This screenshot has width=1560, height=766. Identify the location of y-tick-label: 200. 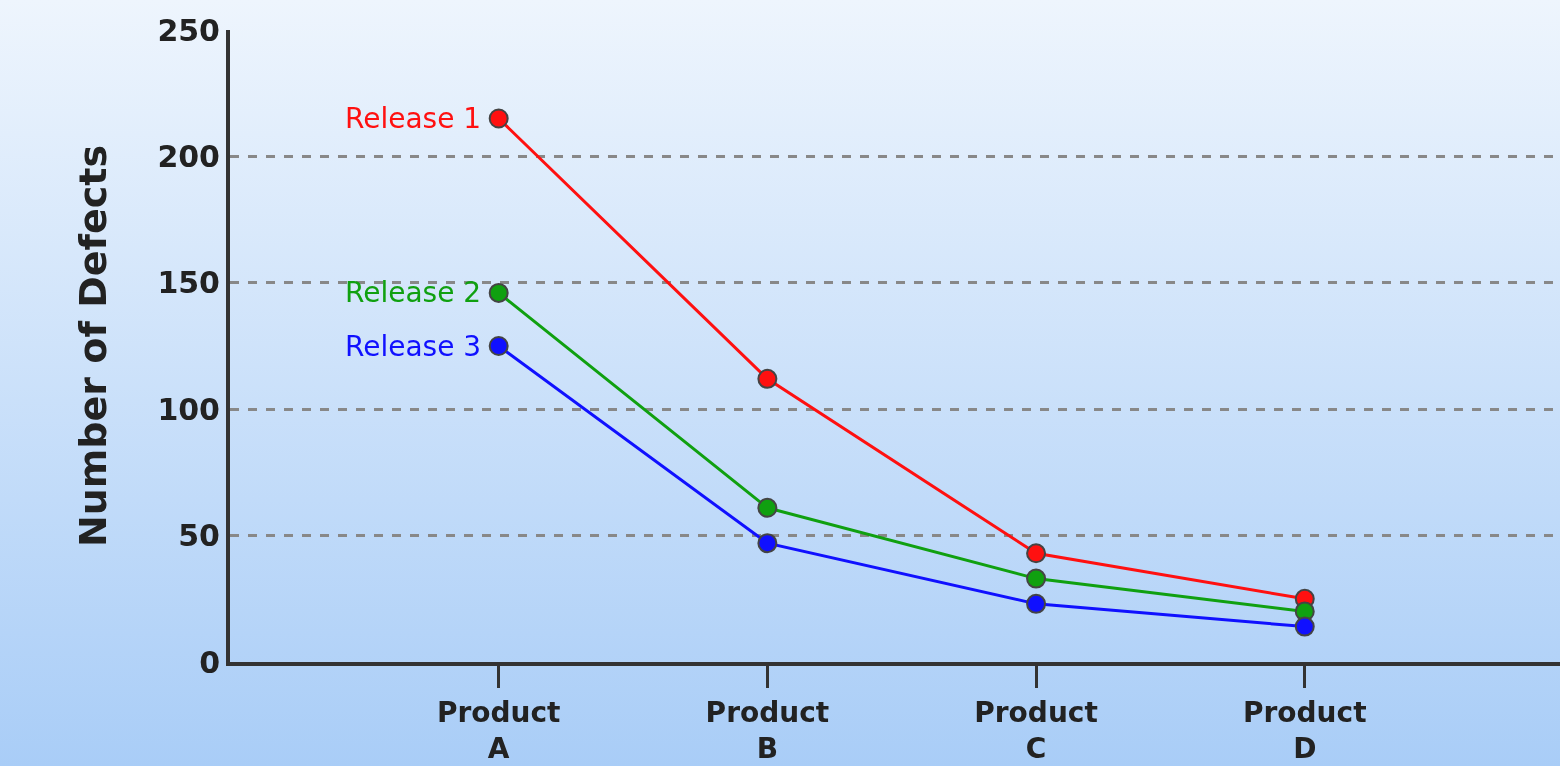
(188, 156).